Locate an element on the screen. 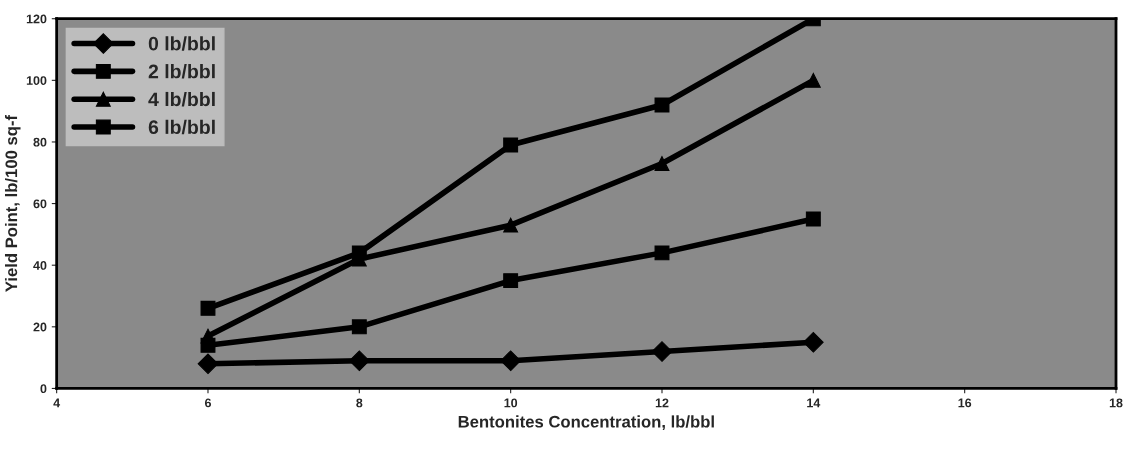 Image resolution: width=1133 pixels, height=468 pixels. legend-label: 2 lb/bbl is located at coordinates (181, 71).